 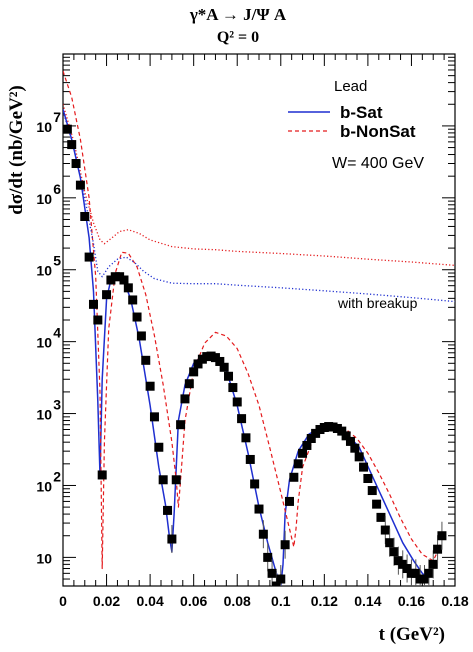 I want to click on legend-label-b-sat: b-Sat, so click(x=361, y=112).